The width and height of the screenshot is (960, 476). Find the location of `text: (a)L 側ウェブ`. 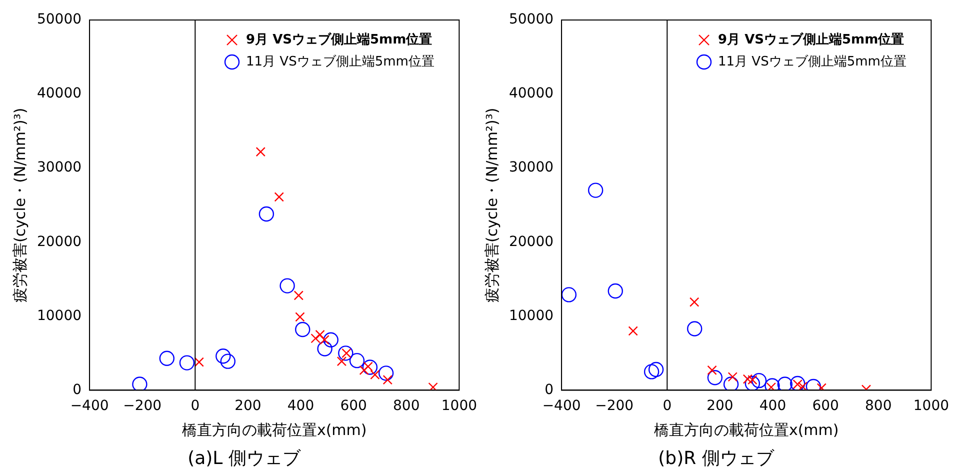

text: (a)L 側ウェブ is located at coordinates (244, 458).